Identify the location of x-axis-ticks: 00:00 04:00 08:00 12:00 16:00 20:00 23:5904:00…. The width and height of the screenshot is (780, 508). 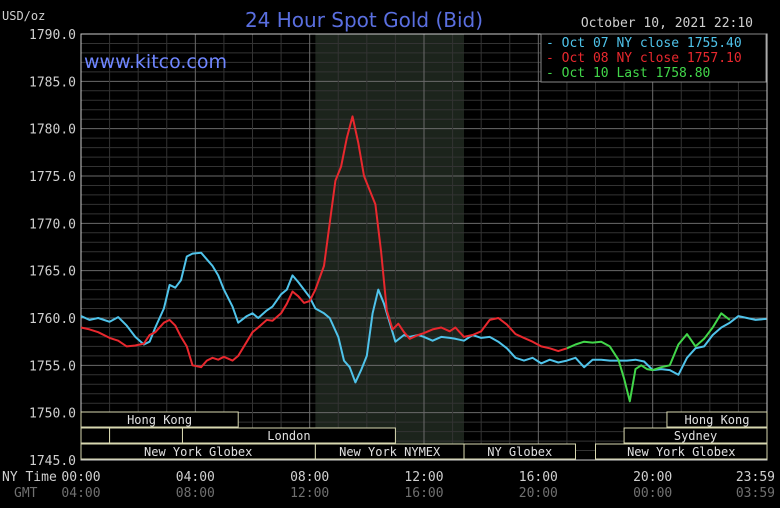
(418, 485).